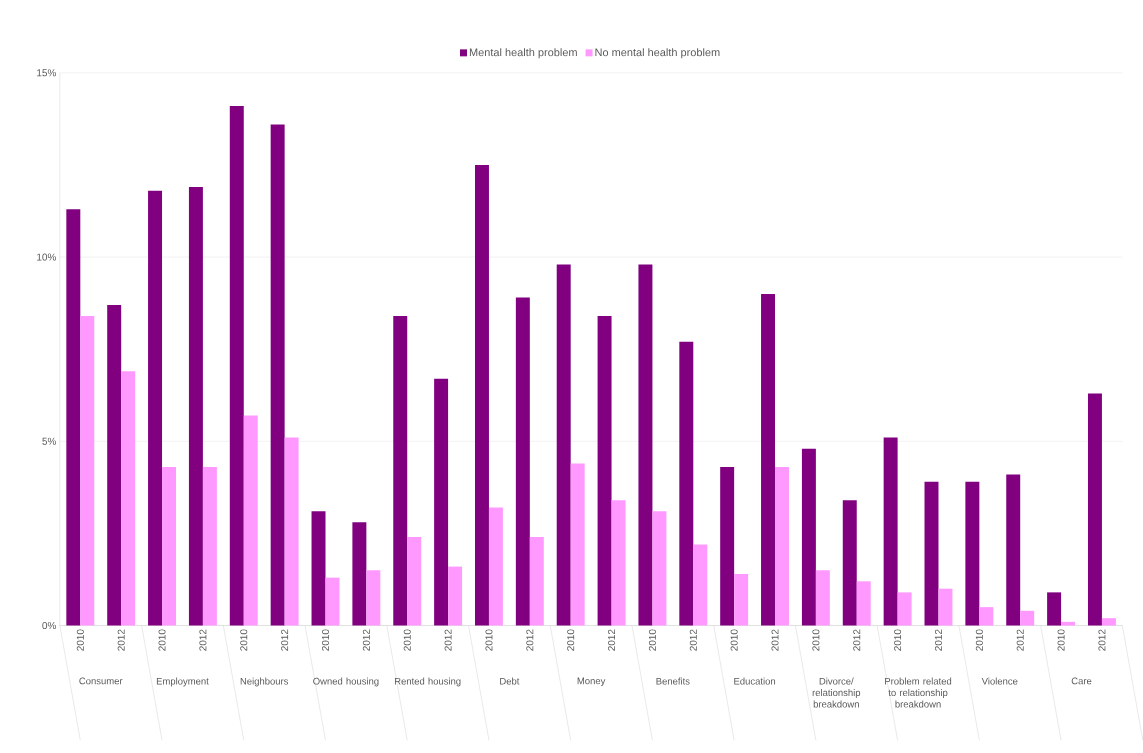 The height and width of the screenshot is (753, 1143). What do you see at coordinates (523, 53) in the screenshot?
I see `legend-label: Mental health problem` at bounding box center [523, 53].